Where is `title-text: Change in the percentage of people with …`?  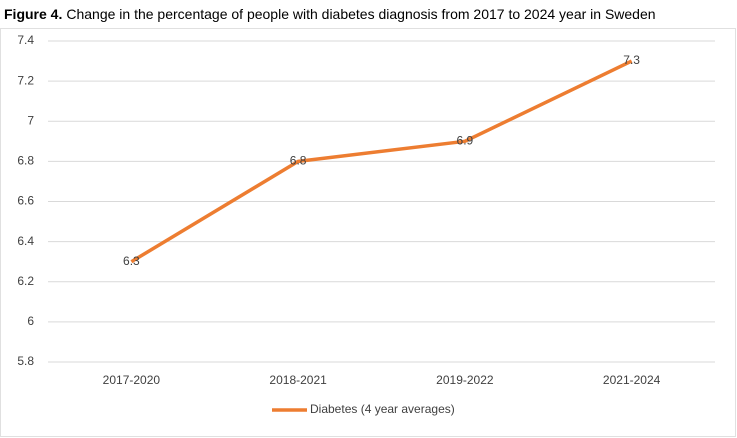
title-text: Change in the percentage of people with … is located at coordinates (360, 14).